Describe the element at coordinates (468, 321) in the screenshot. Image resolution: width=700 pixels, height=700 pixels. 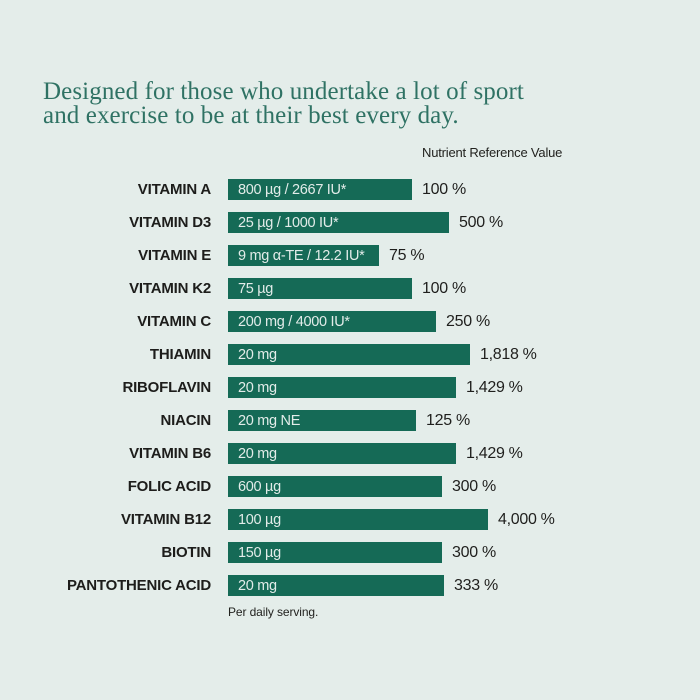
I see `nrv-percent-label: 250 %` at that location.